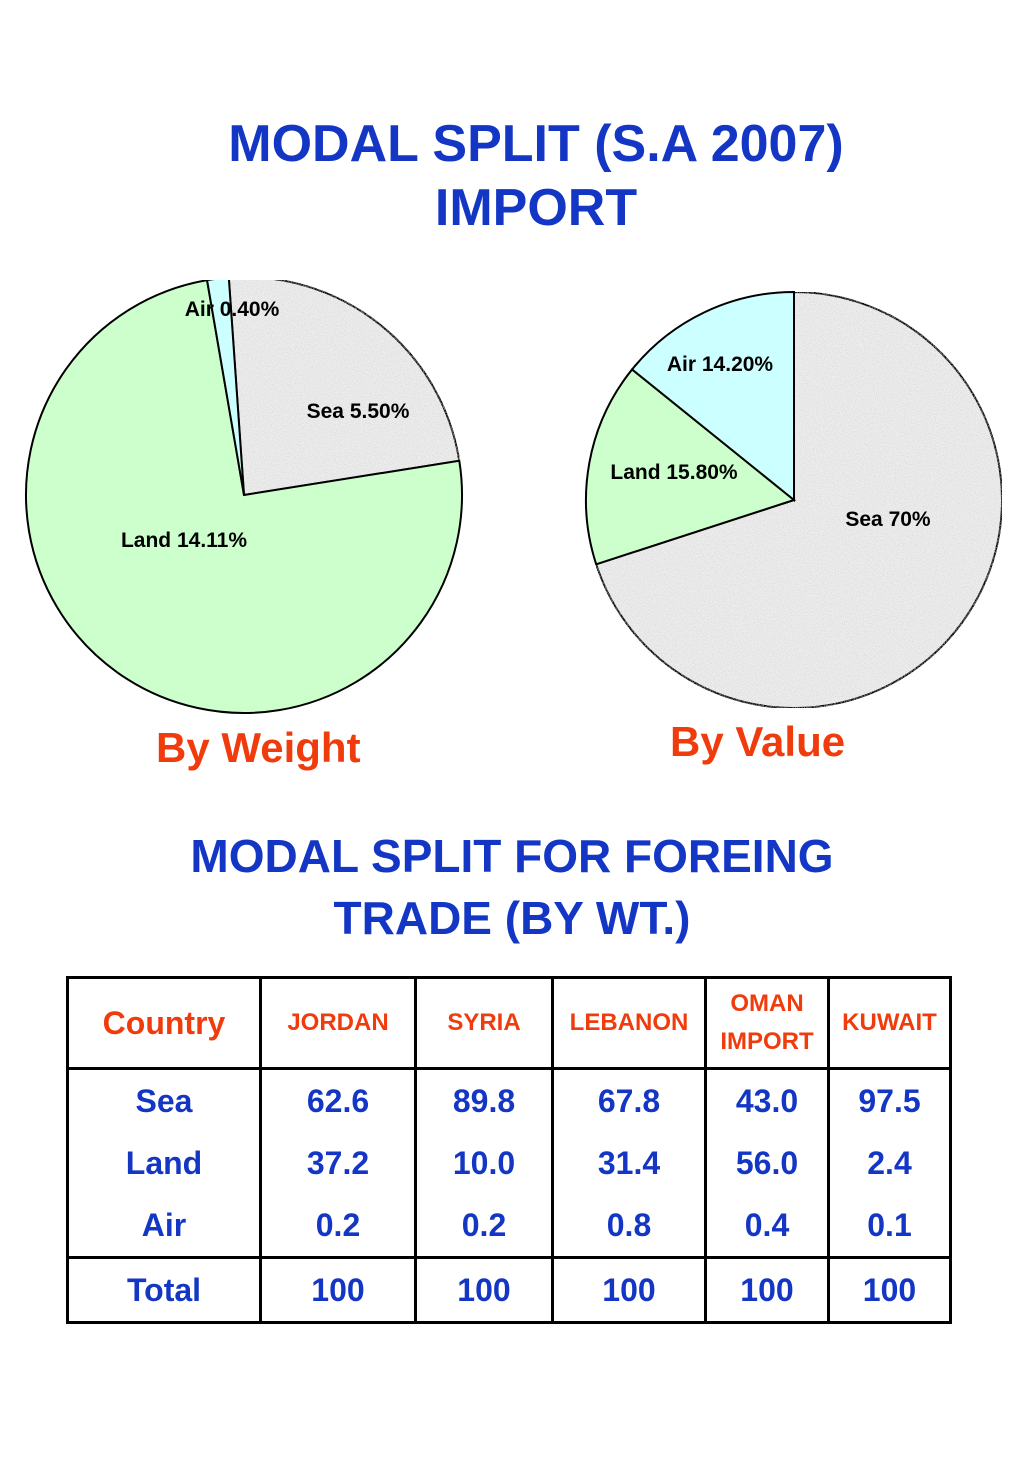 Image resolution: width=1024 pixels, height=1465 pixels. I want to click on table-cell: 89.8, so click(483, 1100).